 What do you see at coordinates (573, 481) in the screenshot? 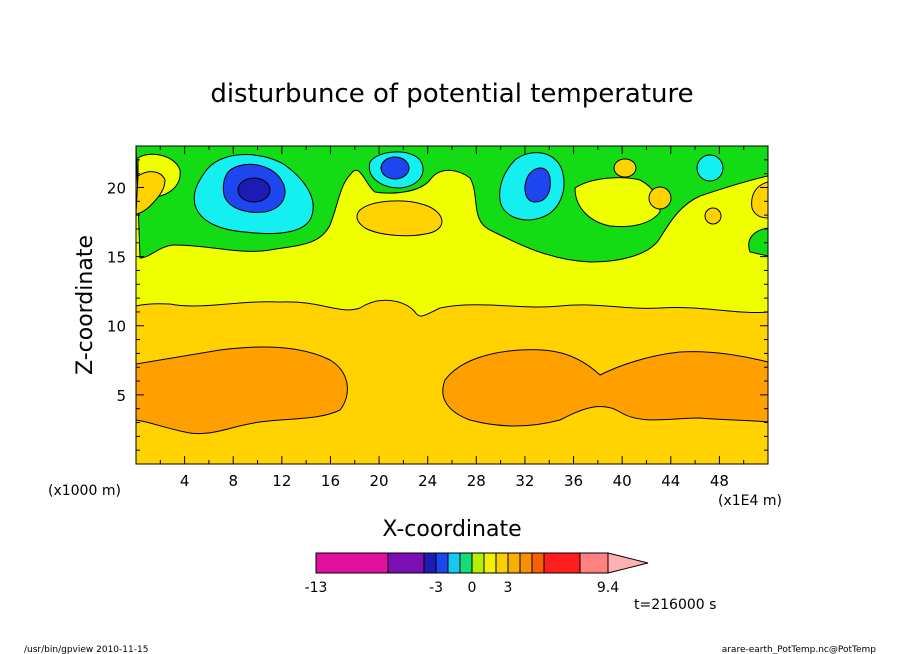
I see `x-tick-label: 36` at bounding box center [573, 481].